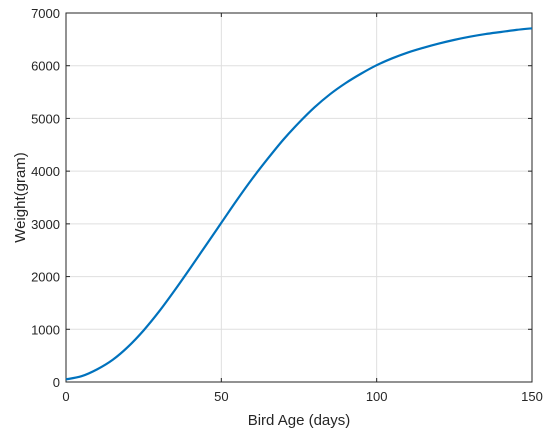 The width and height of the screenshot is (550, 437). What do you see at coordinates (45, 171) in the screenshot?
I see `y-tick-label: 4000` at bounding box center [45, 171].